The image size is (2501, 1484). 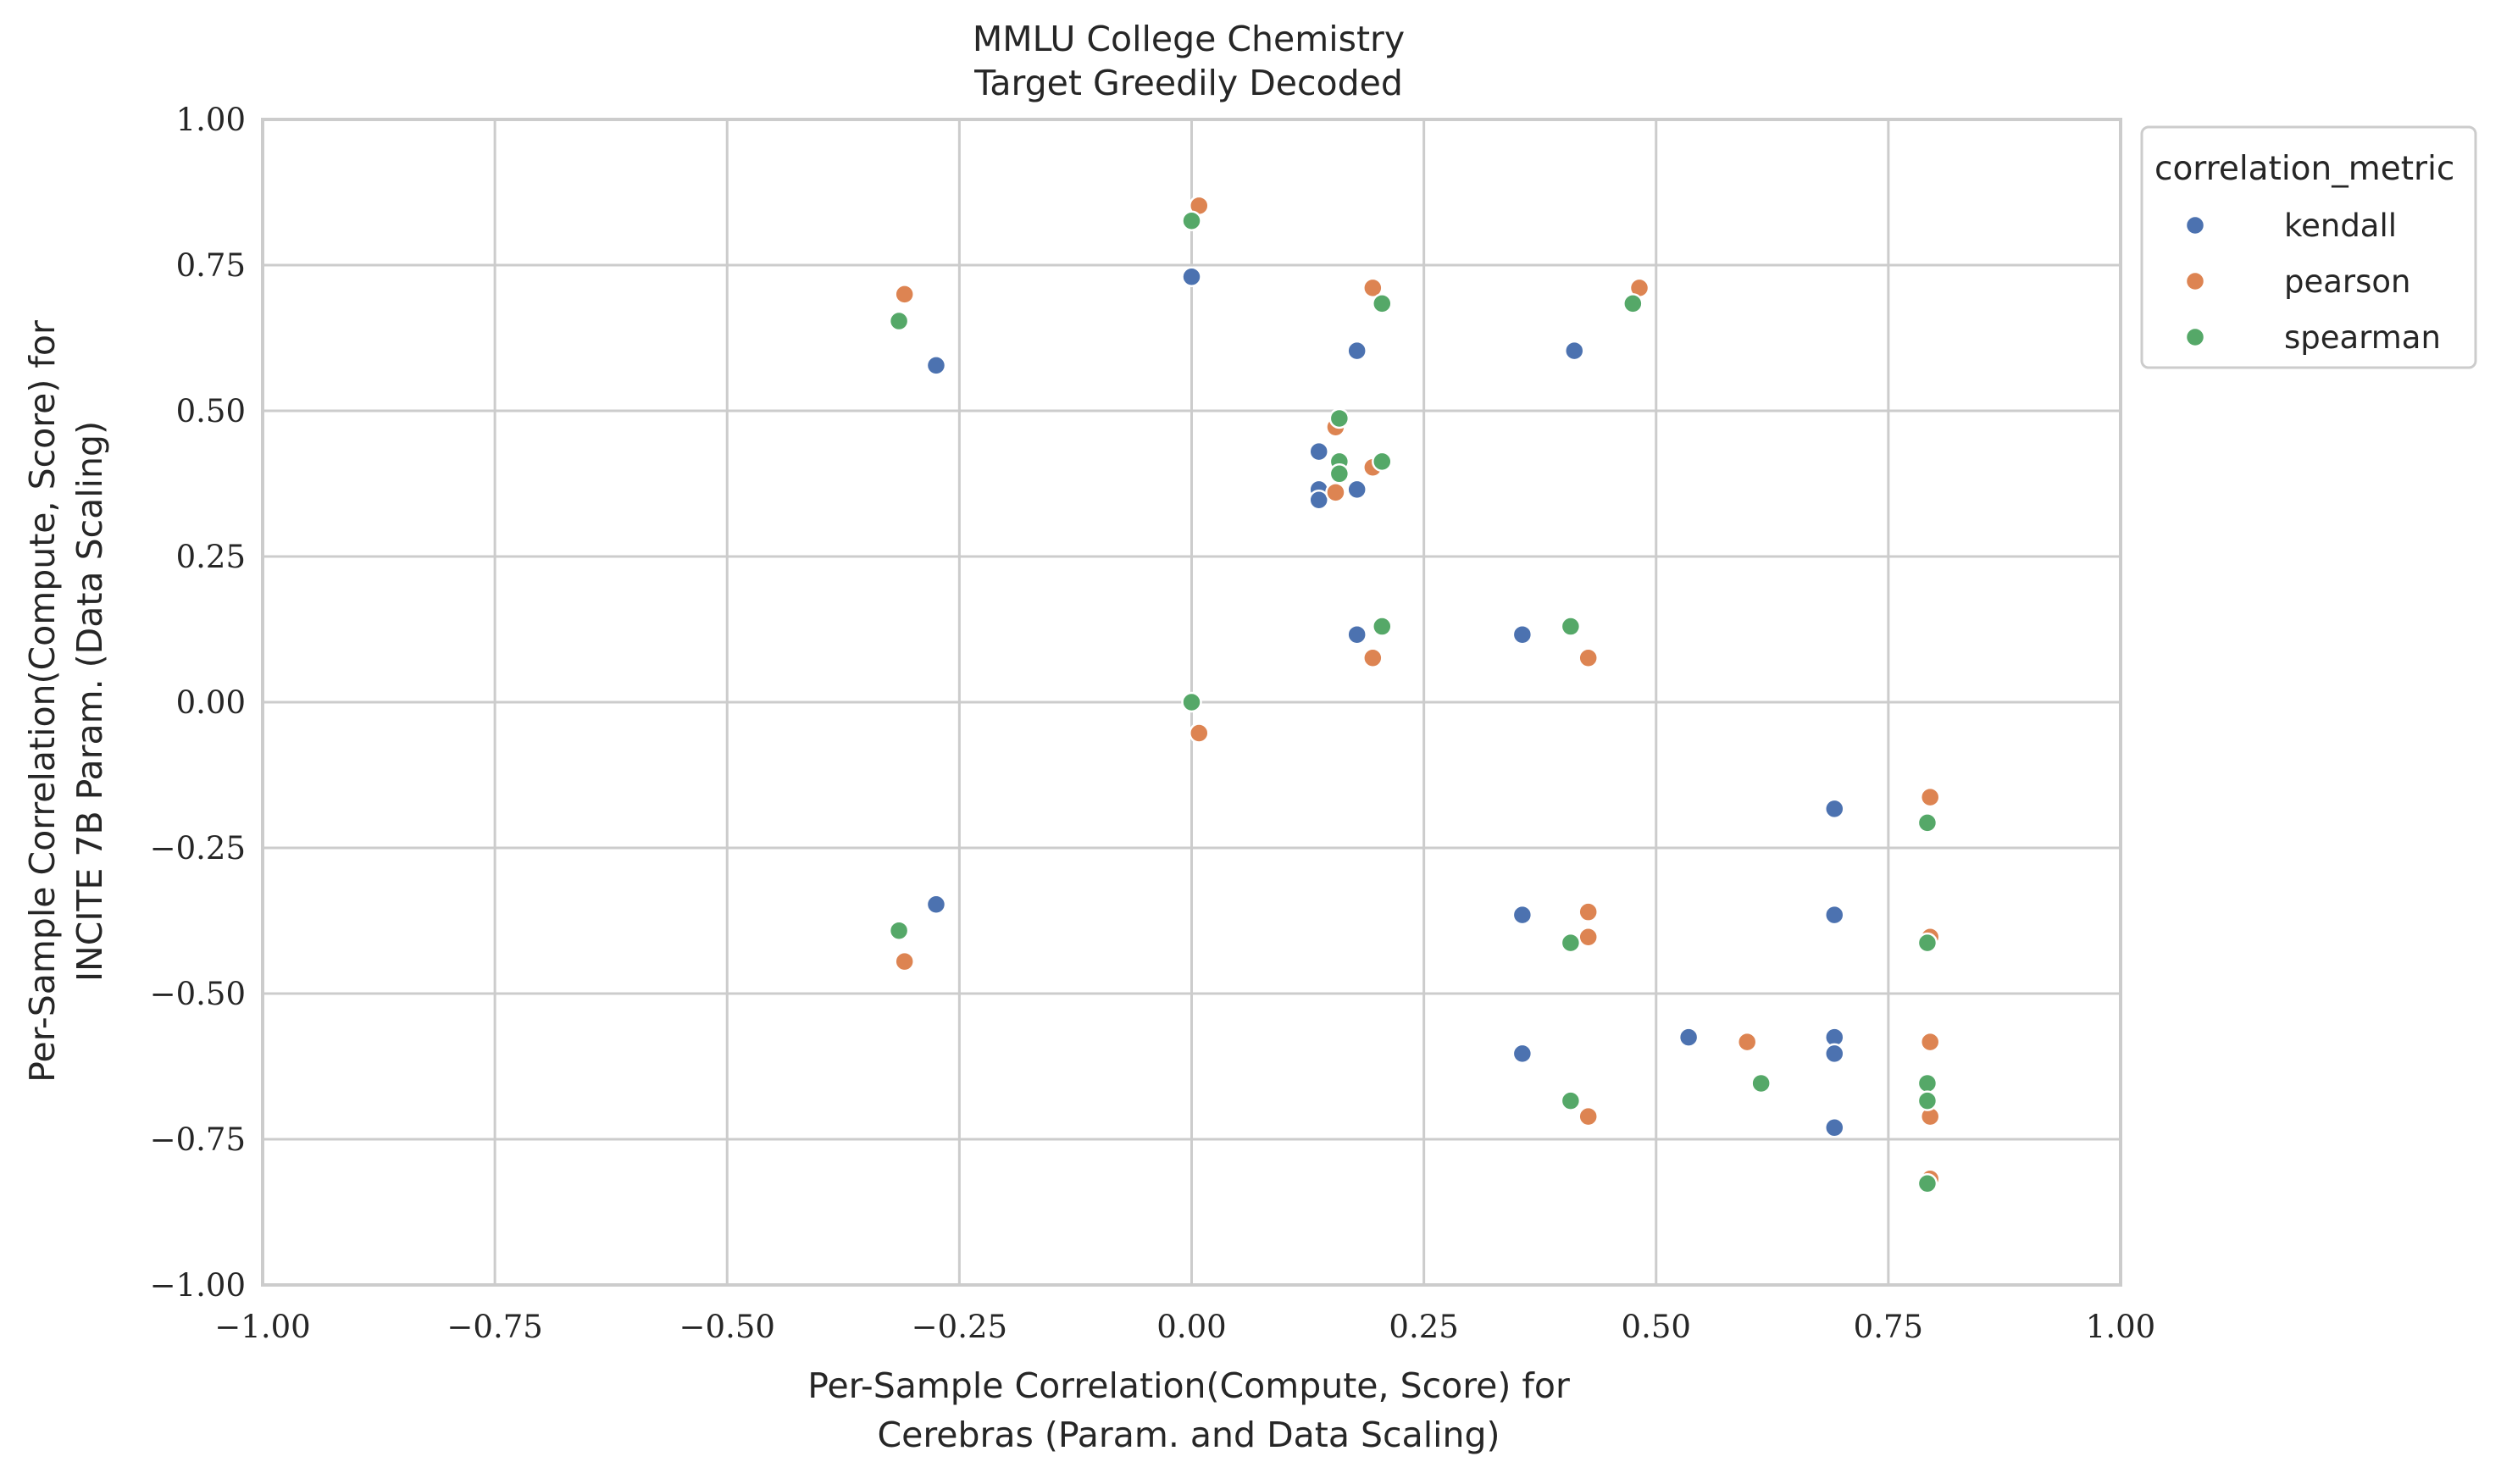 What do you see at coordinates (1189, 1435) in the screenshot?
I see `x-axis-label-line-2: Cerebras (Param. and Data Scaling)` at bounding box center [1189, 1435].